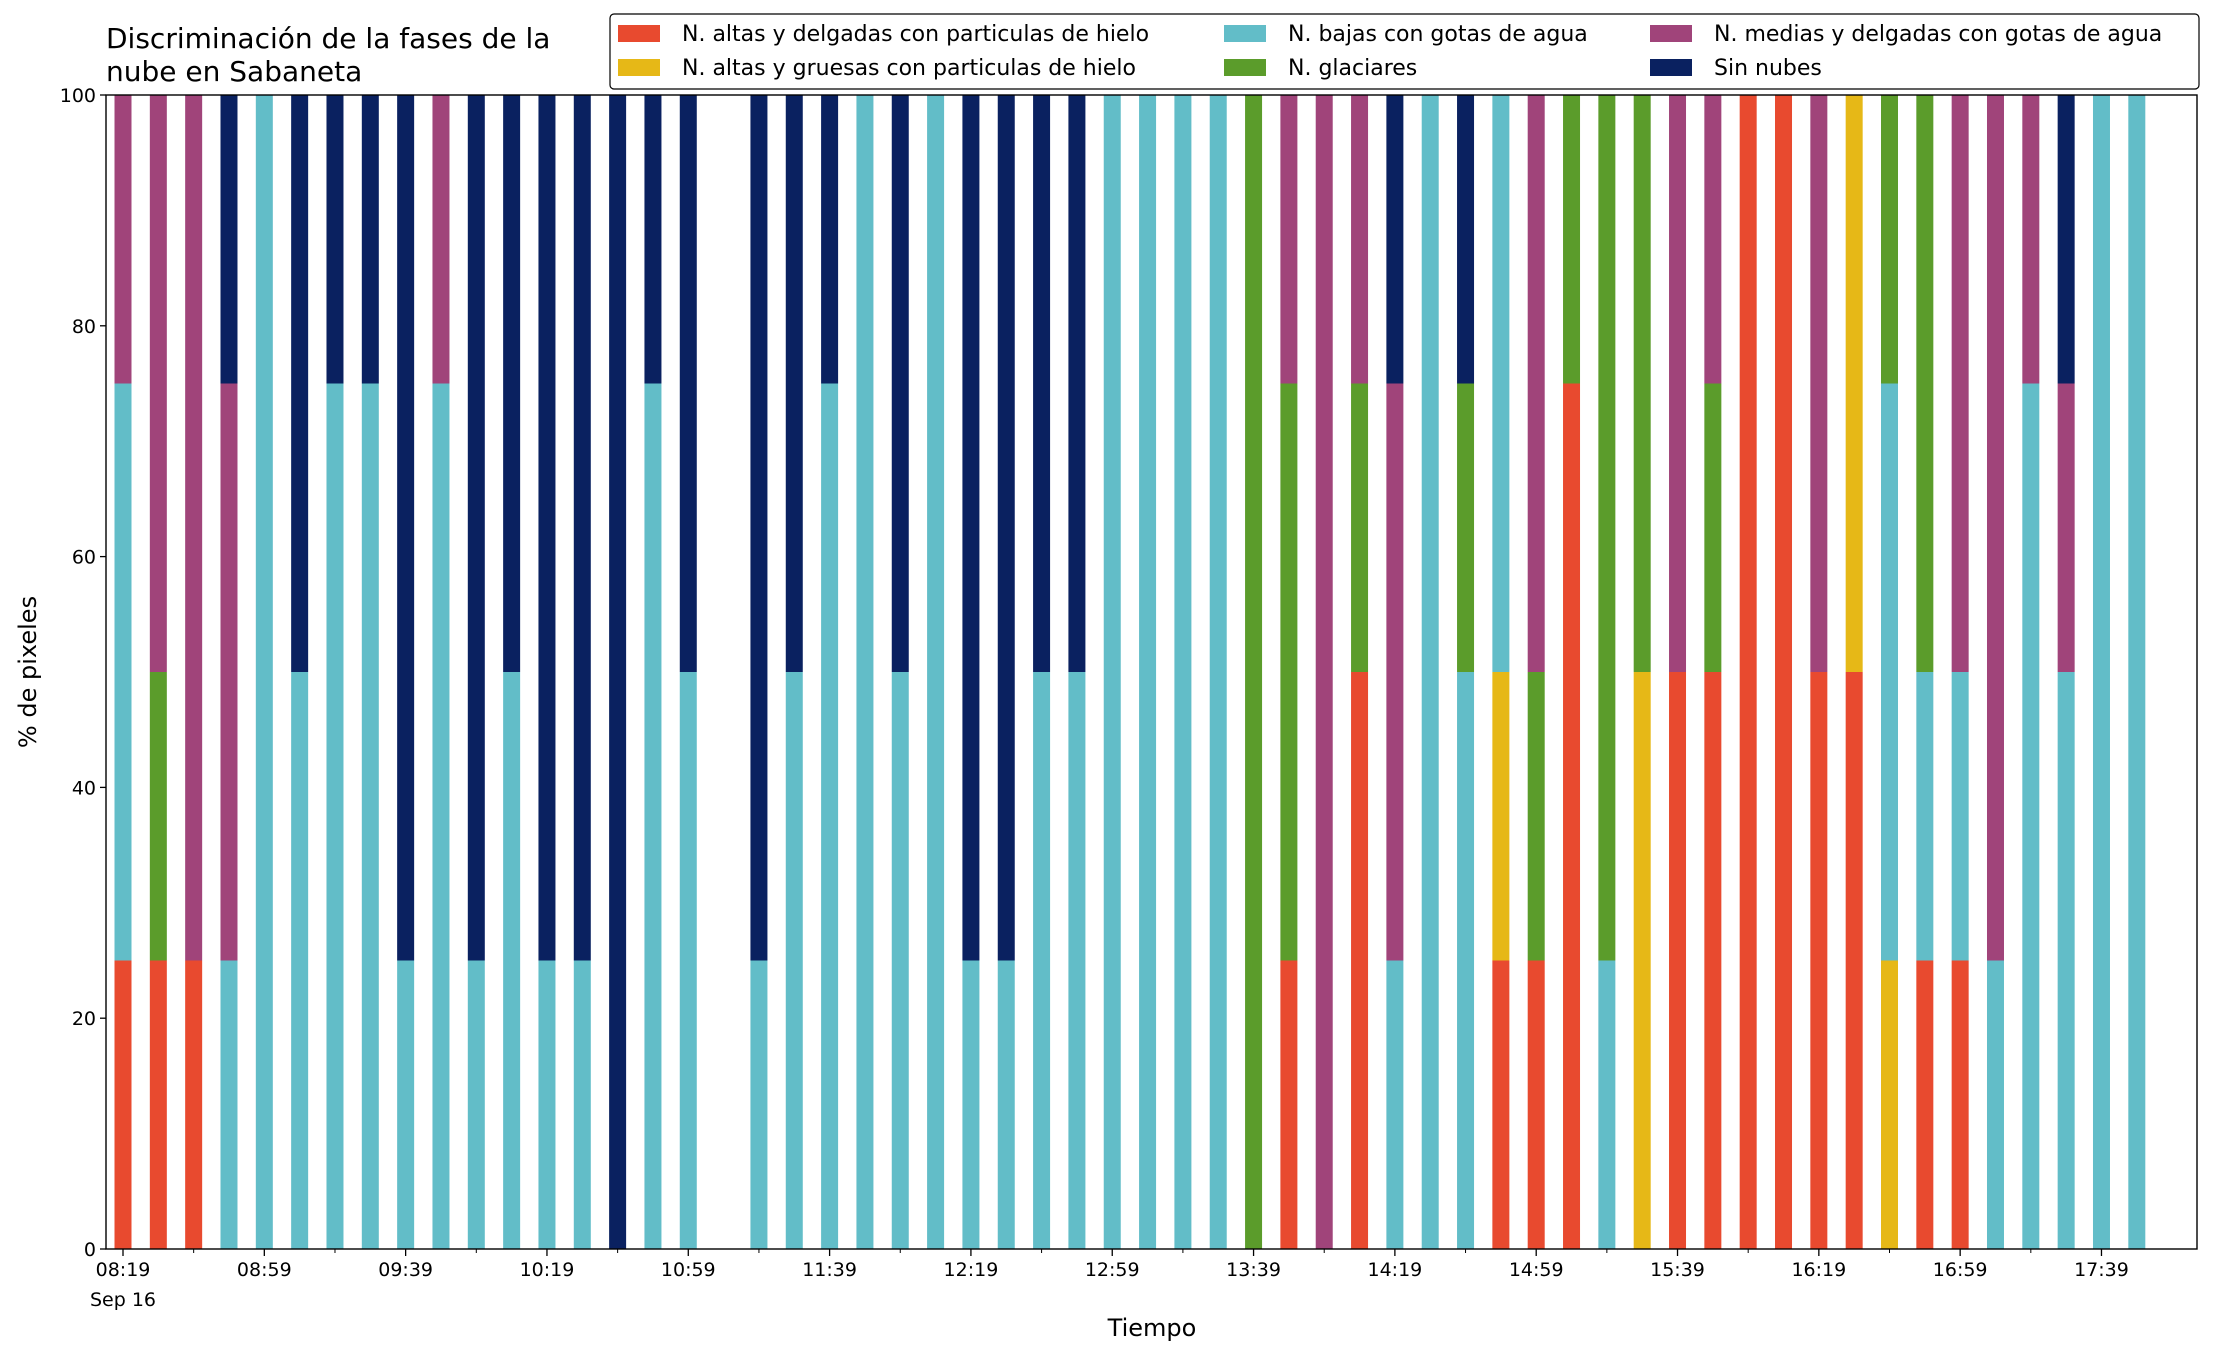 The width and height of the screenshot is (2216, 1355). Describe the element at coordinates (123, 1270) in the screenshot. I see `x-tick-label: 08:19` at that location.